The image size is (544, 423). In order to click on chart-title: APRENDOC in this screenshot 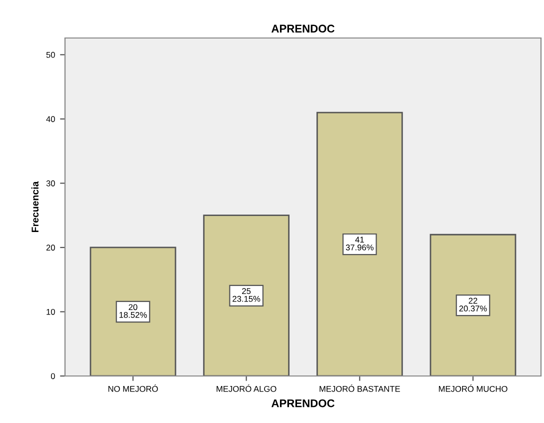, I will do `click(302, 28)`.